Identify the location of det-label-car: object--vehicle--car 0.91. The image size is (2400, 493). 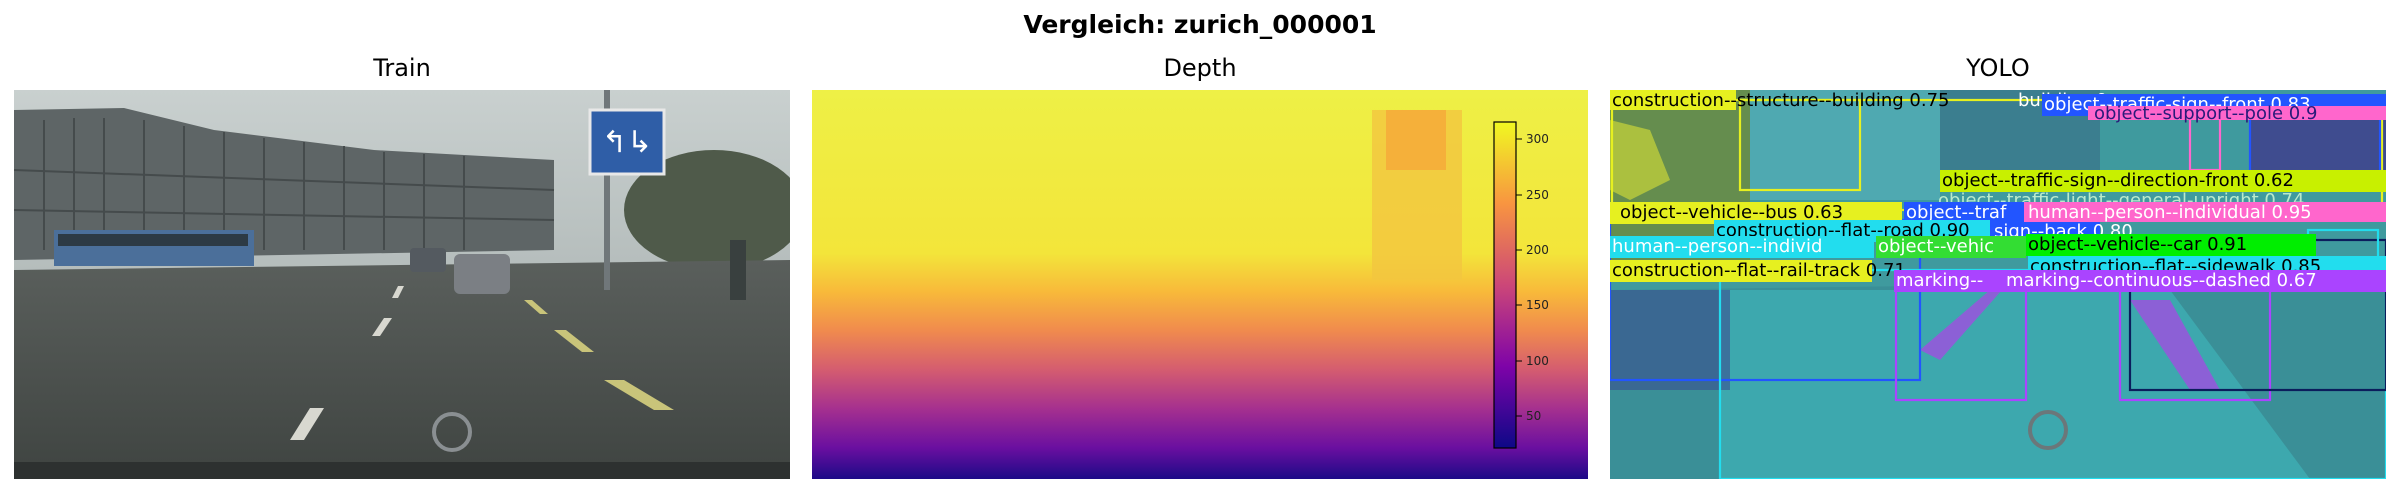
(2137, 244).